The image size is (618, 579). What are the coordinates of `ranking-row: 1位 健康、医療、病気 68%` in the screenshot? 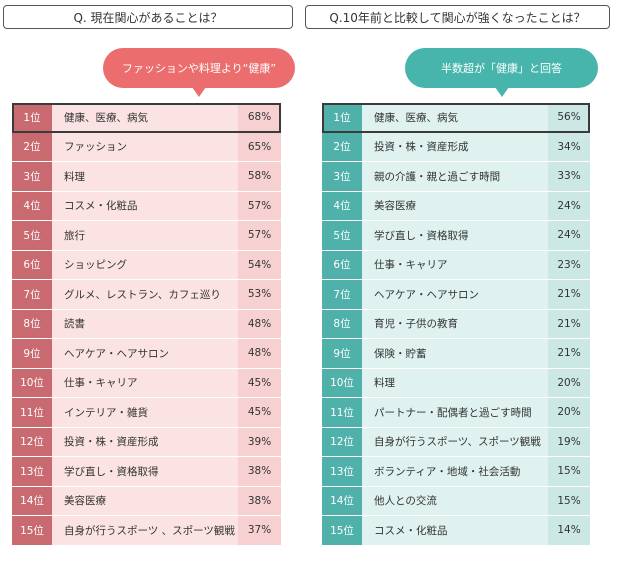 It's located at (146, 118).